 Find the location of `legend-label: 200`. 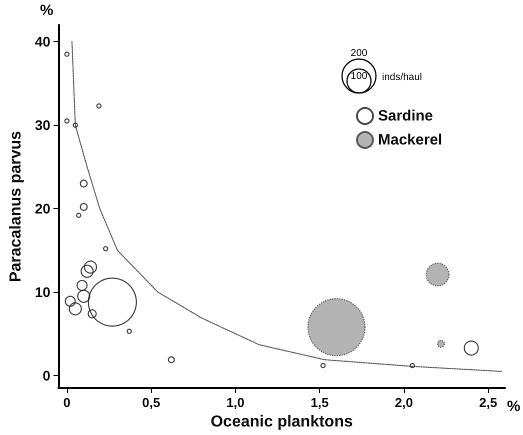

legend-label: 200 is located at coordinates (359, 54).